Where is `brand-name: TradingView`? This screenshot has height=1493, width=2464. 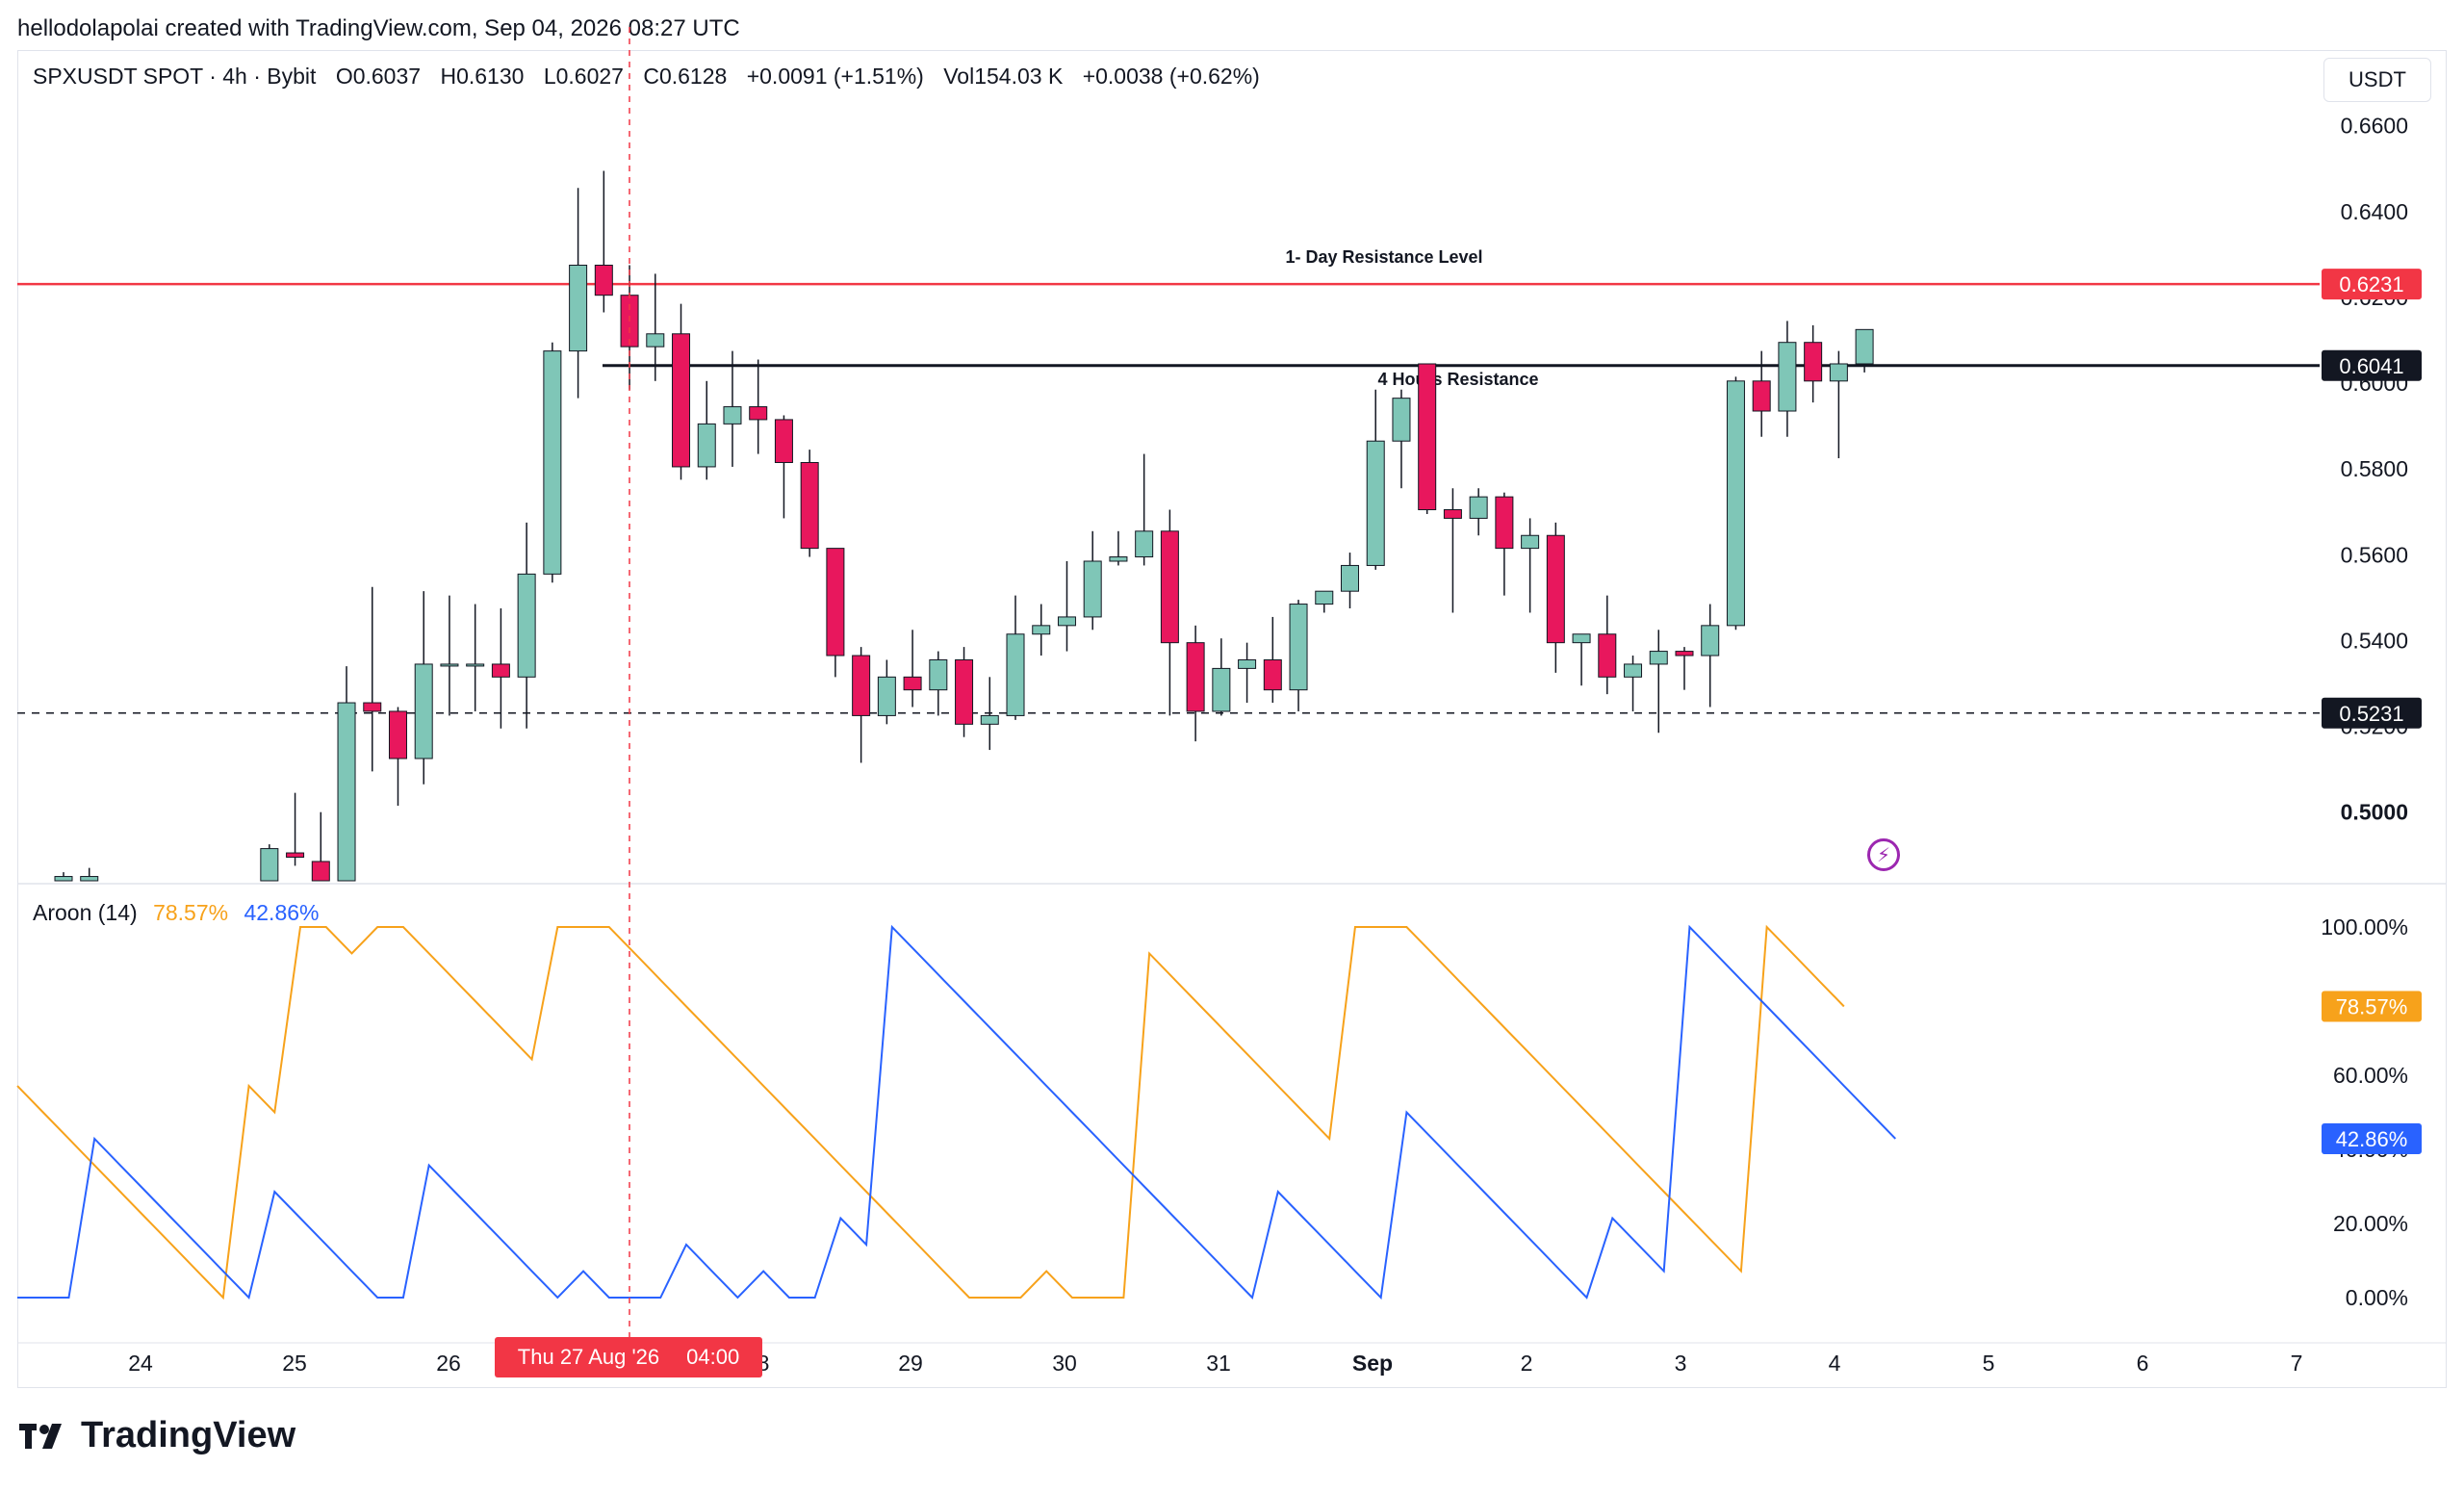 brand-name: TradingView is located at coordinates (188, 1435).